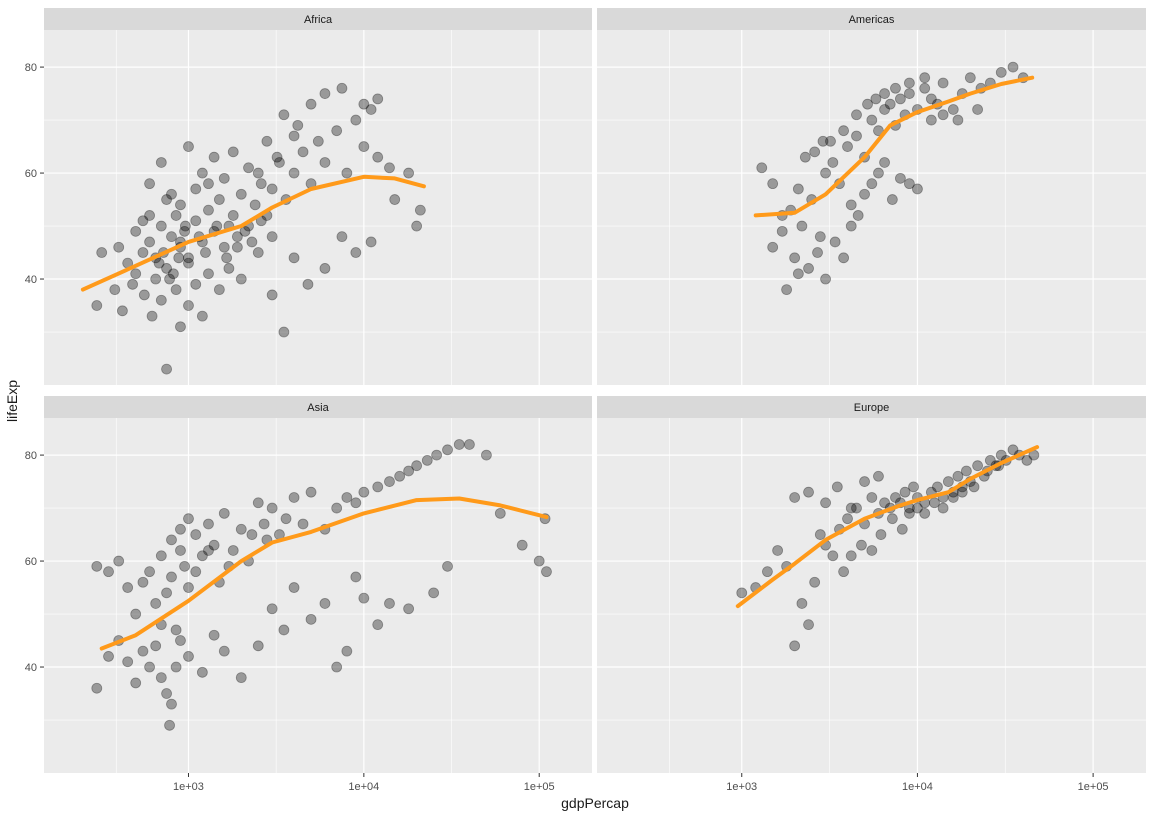 The image size is (1152, 822). What do you see at coordinates (741, 787) in the screenshot?
I see `x-tick-label: 1e+03` at bounding box center [741, 787].